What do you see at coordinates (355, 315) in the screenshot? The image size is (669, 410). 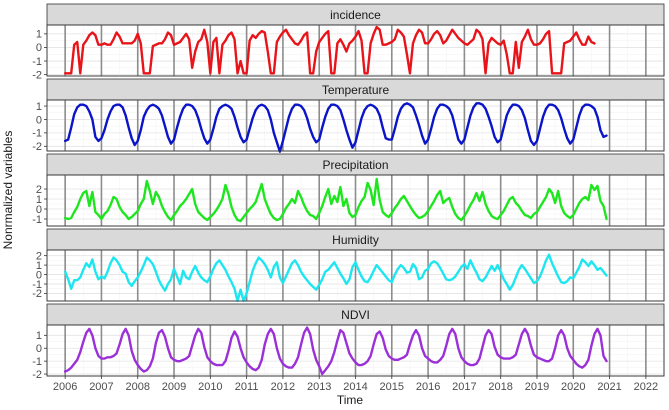 I see `panel-title: NDVI` at bounding box center [355, 315].